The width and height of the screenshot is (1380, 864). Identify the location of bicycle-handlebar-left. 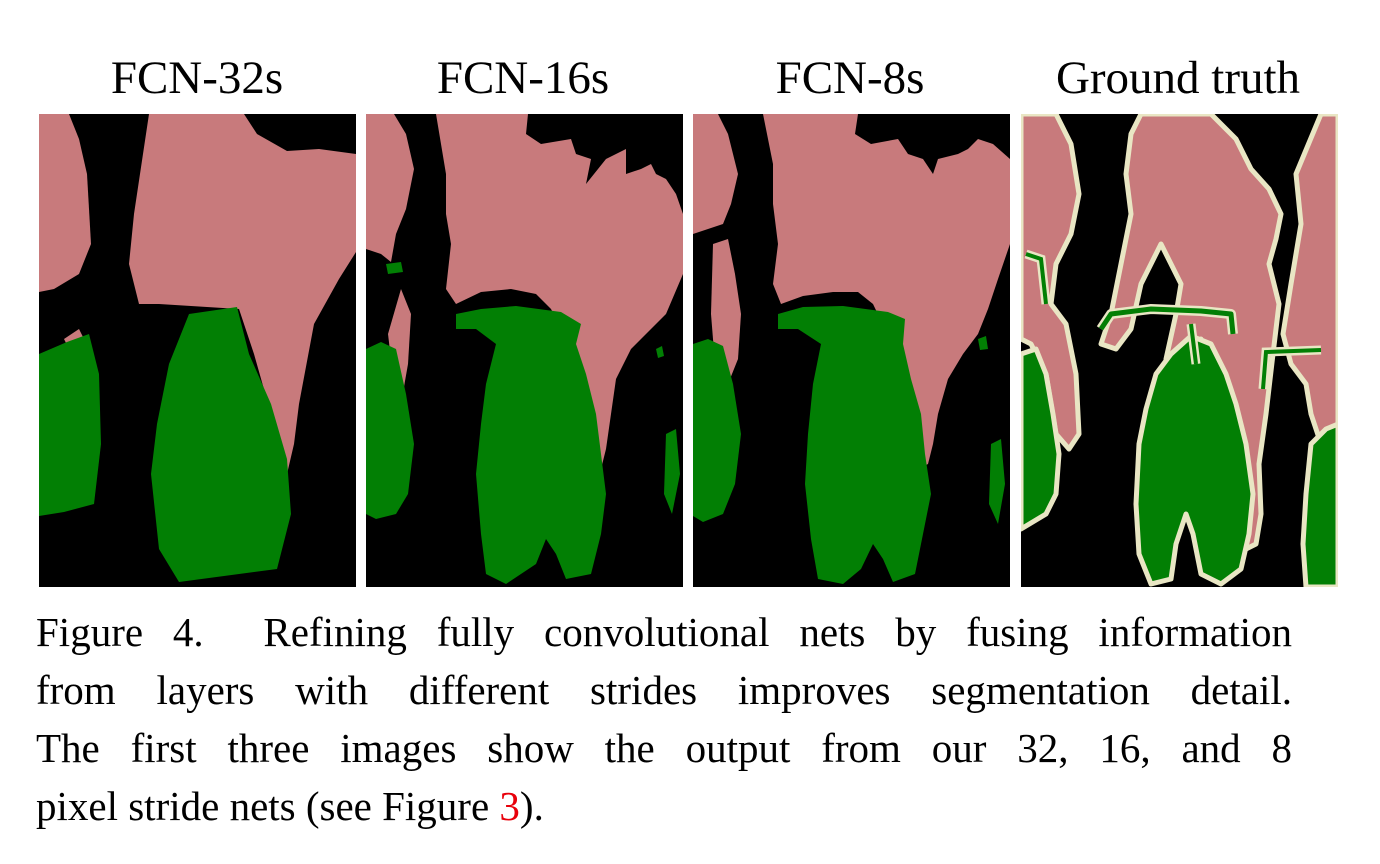
(1036, 278).